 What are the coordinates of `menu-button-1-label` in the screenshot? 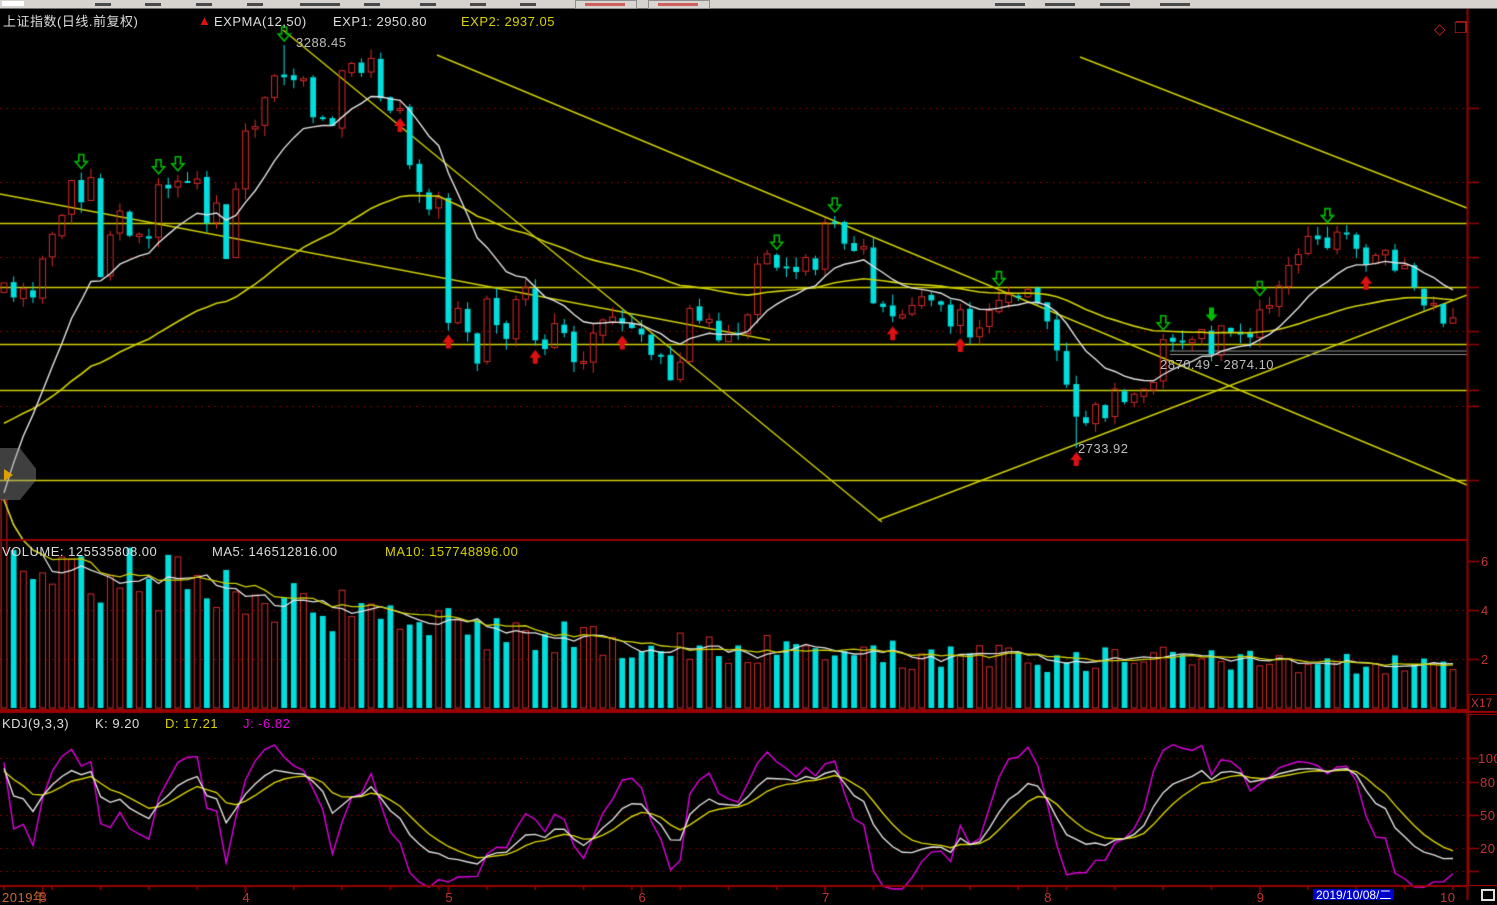 It's located at (605, 4).